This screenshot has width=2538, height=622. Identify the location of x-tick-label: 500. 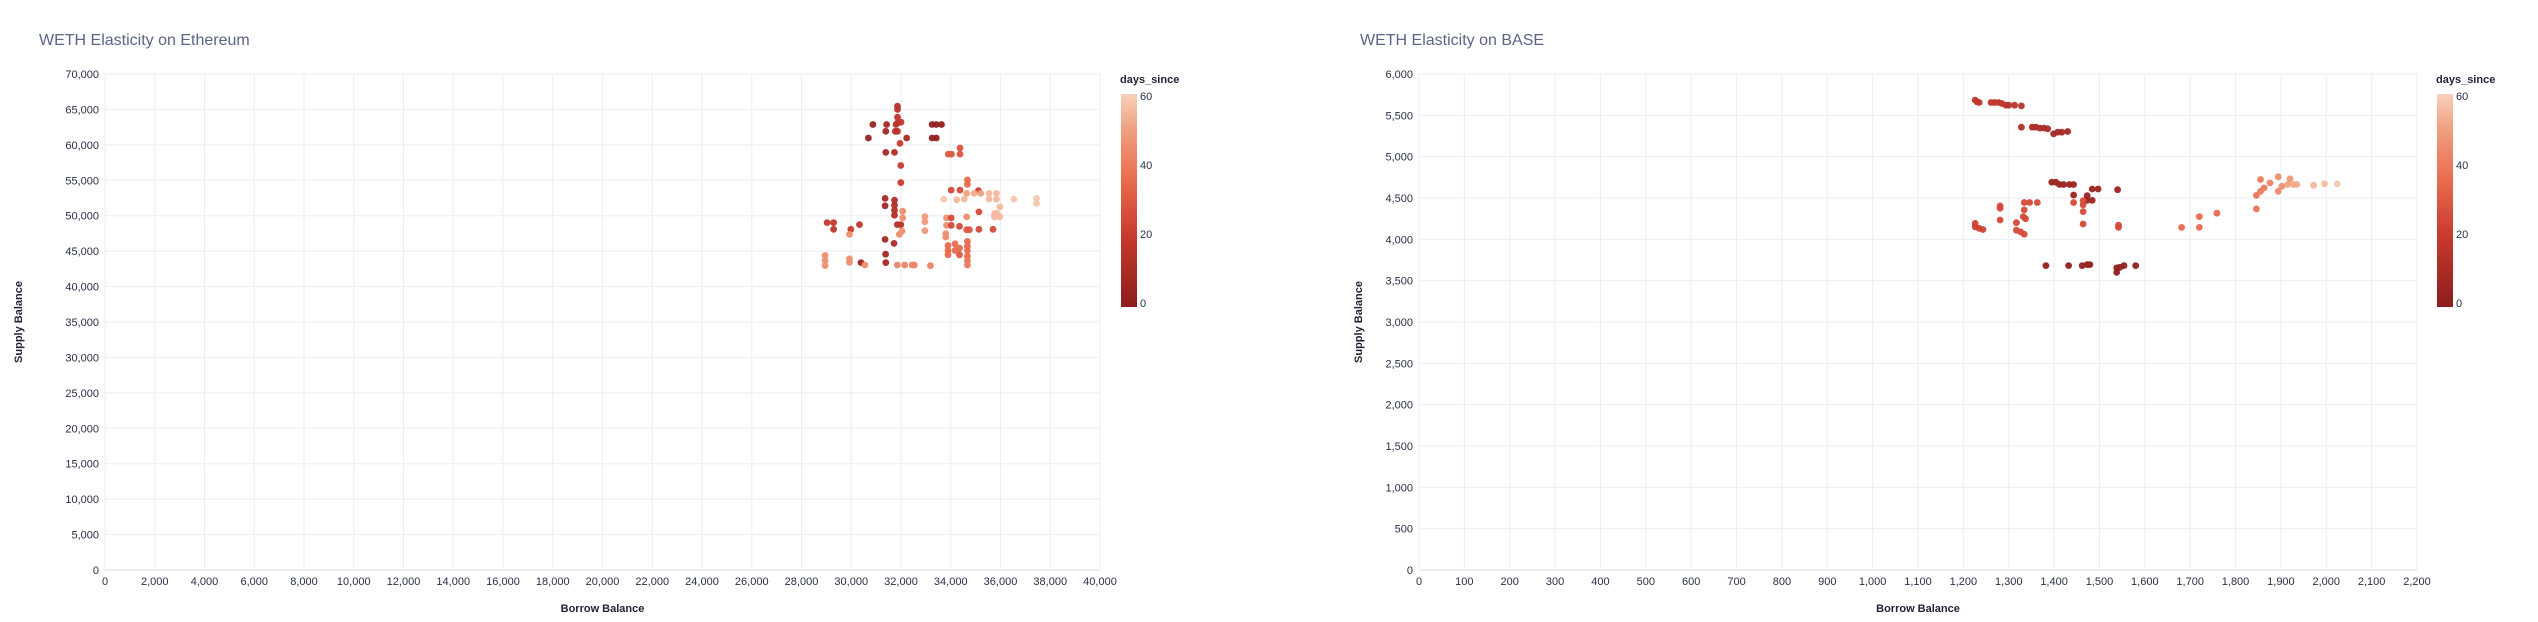
(1646, 582).